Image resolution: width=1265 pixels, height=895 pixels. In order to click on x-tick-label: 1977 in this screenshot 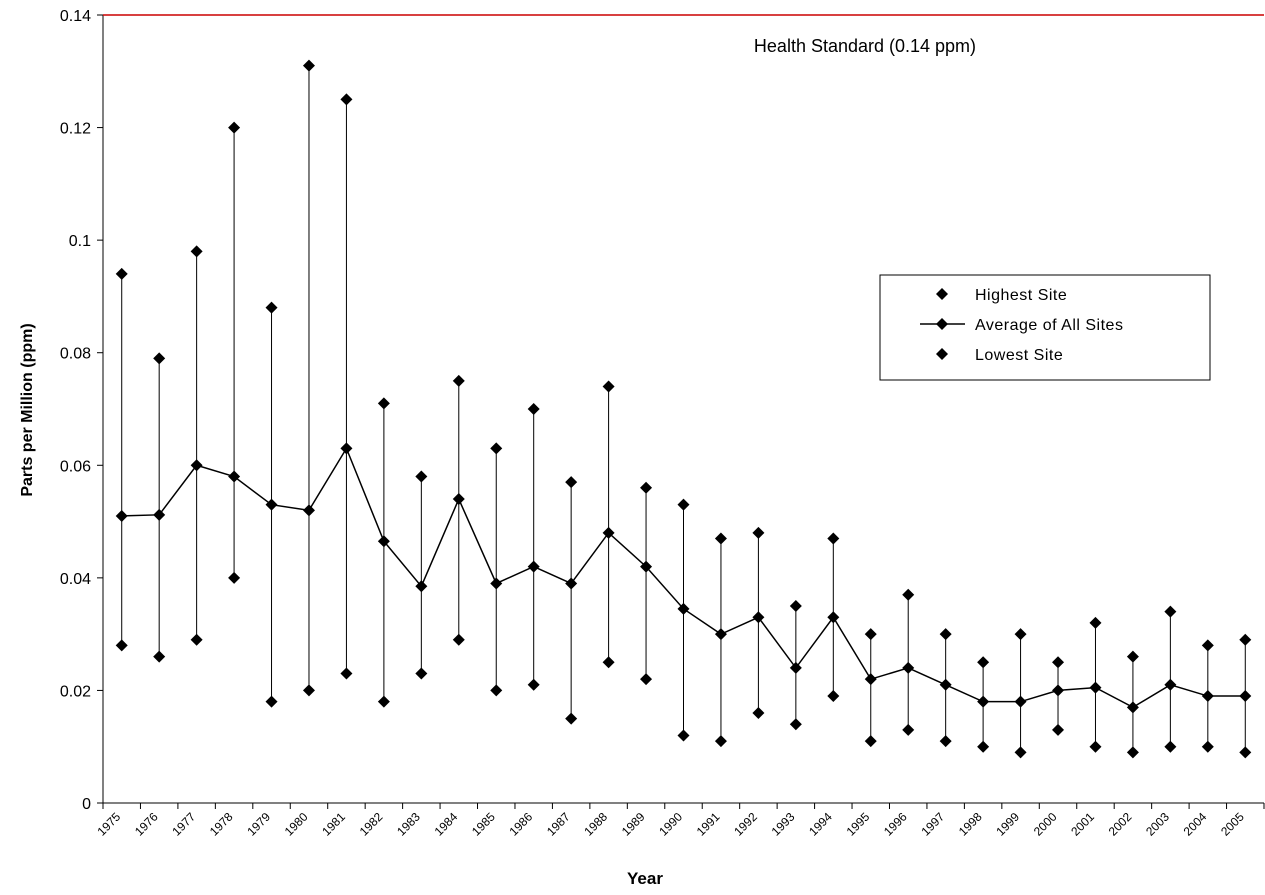, I will do `click(183, 824)`.